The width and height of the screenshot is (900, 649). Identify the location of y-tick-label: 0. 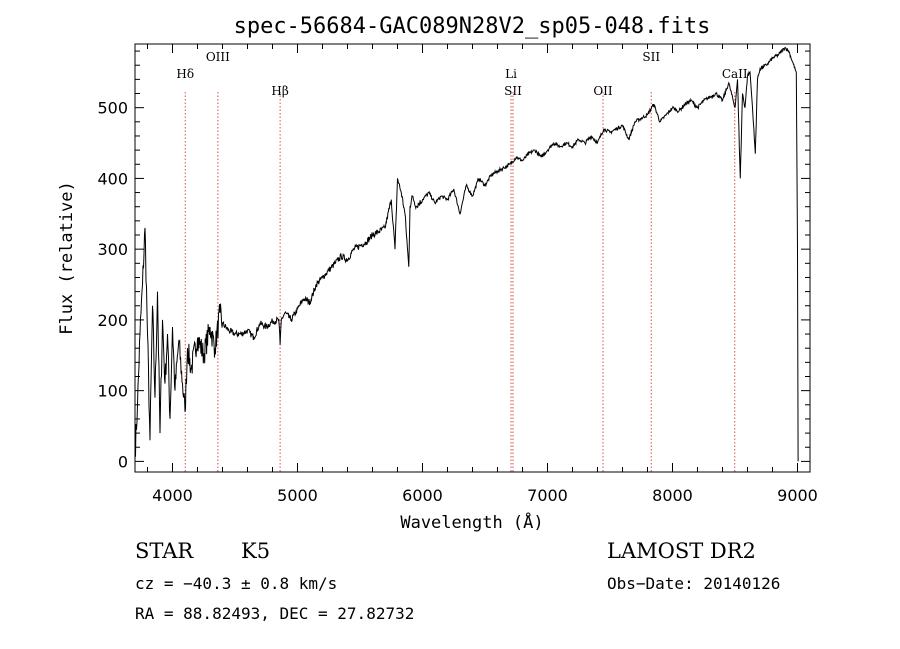
(123, 461).